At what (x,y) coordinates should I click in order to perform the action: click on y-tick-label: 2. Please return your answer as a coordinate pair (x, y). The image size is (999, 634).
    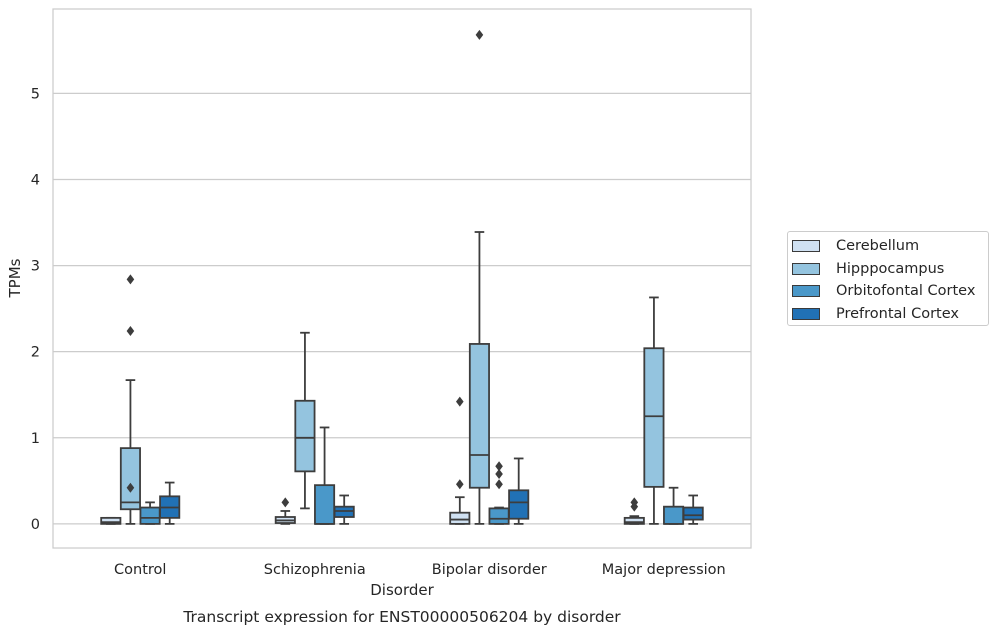
    Looking at the image, I should click on (35, 353).